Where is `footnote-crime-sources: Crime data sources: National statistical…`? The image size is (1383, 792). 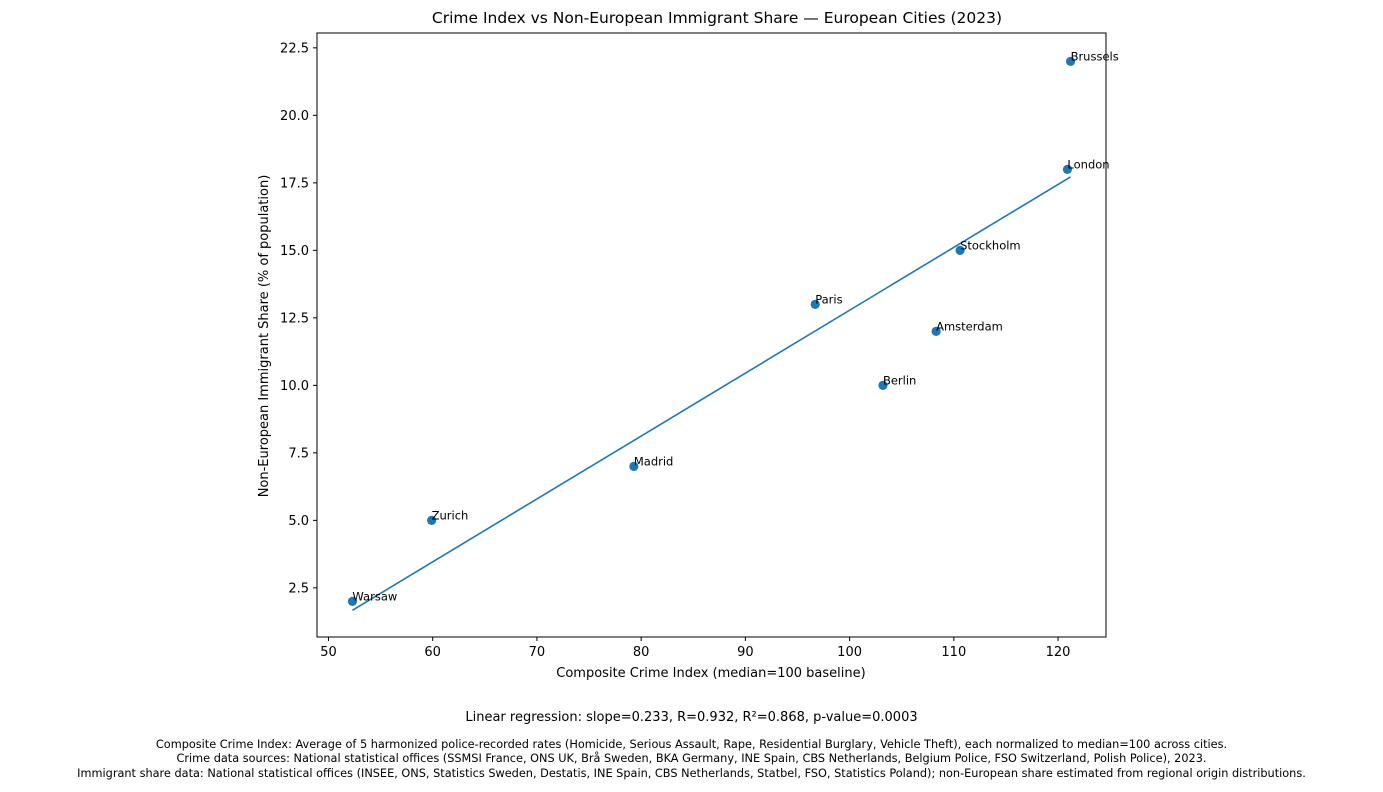
footnote-crime-sources: Crime data sources: National statistical… is located at coordinates (691, 759).